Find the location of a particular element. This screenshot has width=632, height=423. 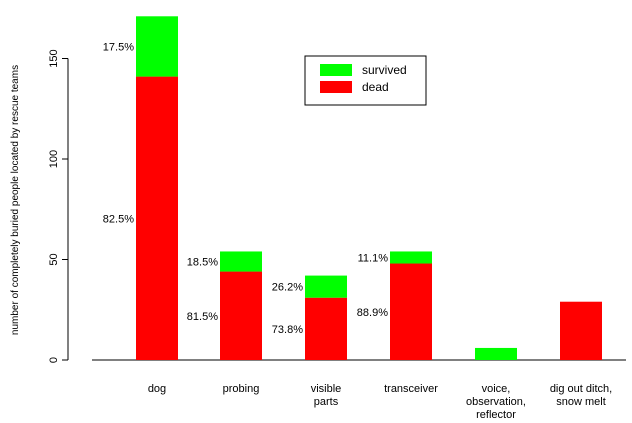

category-label: probing is located at coordinates (241, 389).